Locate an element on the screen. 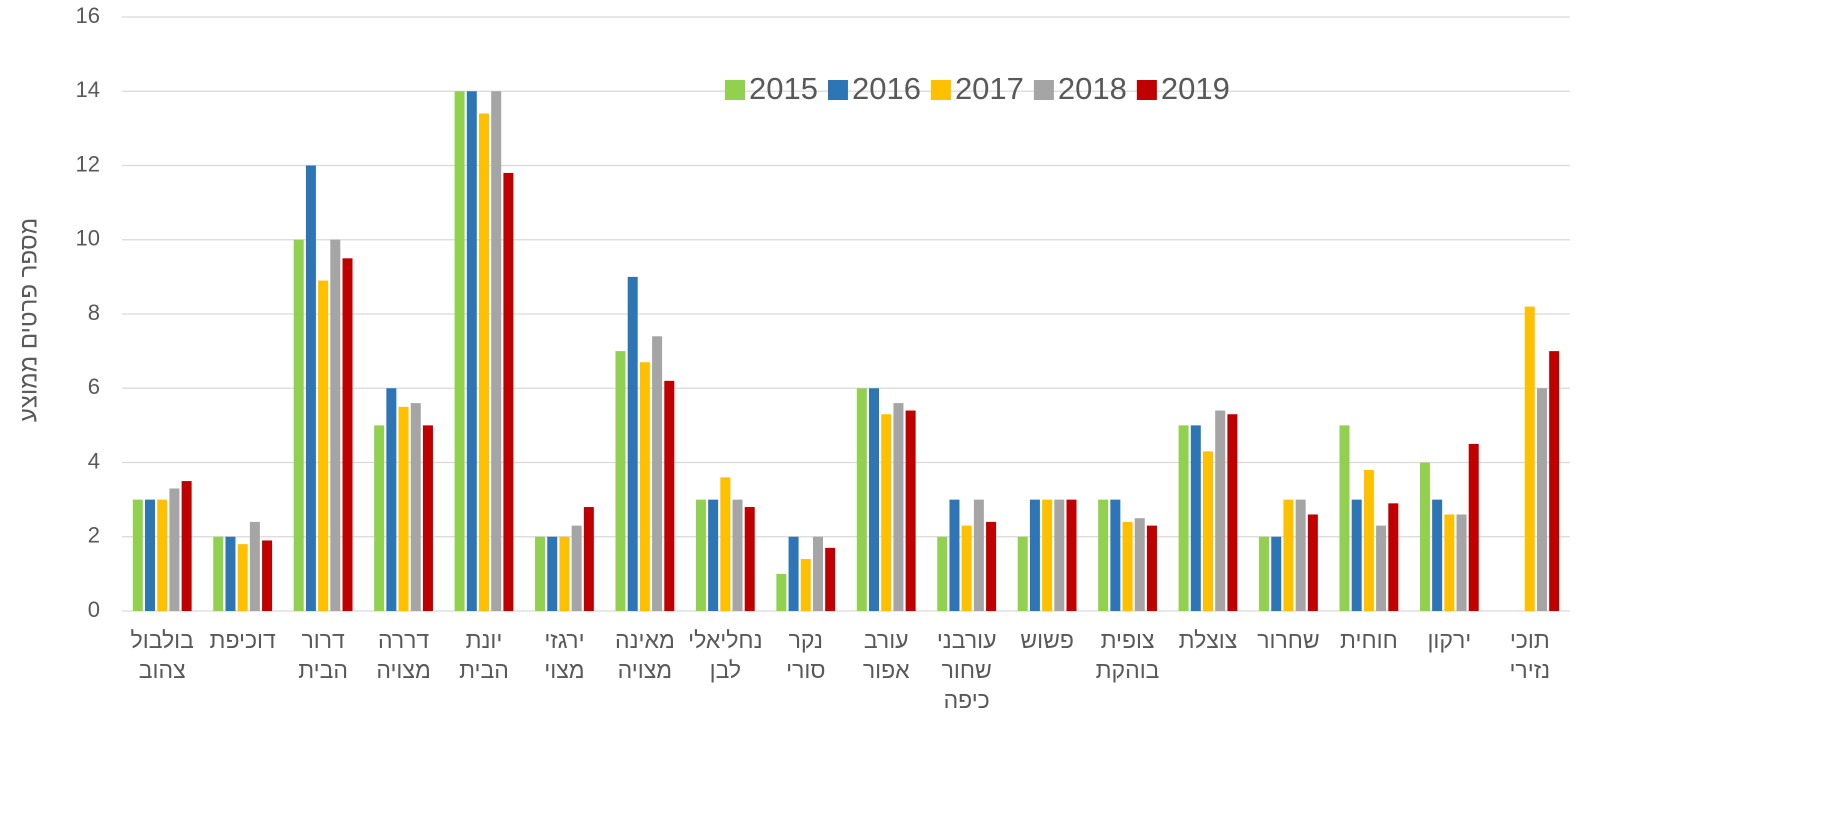 Image resolution: width=1837 pixels, height=832 pixels. x-tick-label: בוהקת is located at coordinates (1128, 670).